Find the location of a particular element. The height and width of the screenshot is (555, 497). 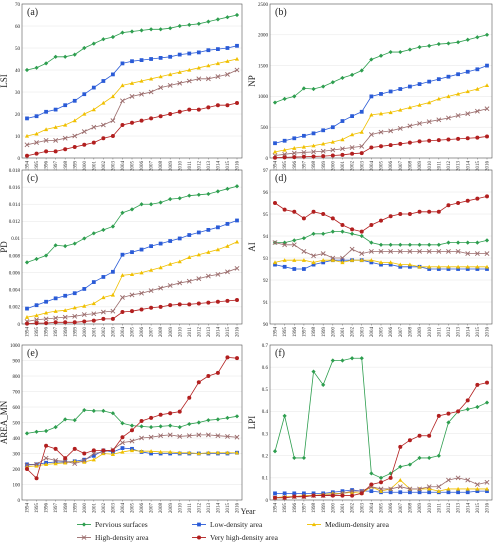

y-tick-label: 2500 is located at coordinates (263, 5).